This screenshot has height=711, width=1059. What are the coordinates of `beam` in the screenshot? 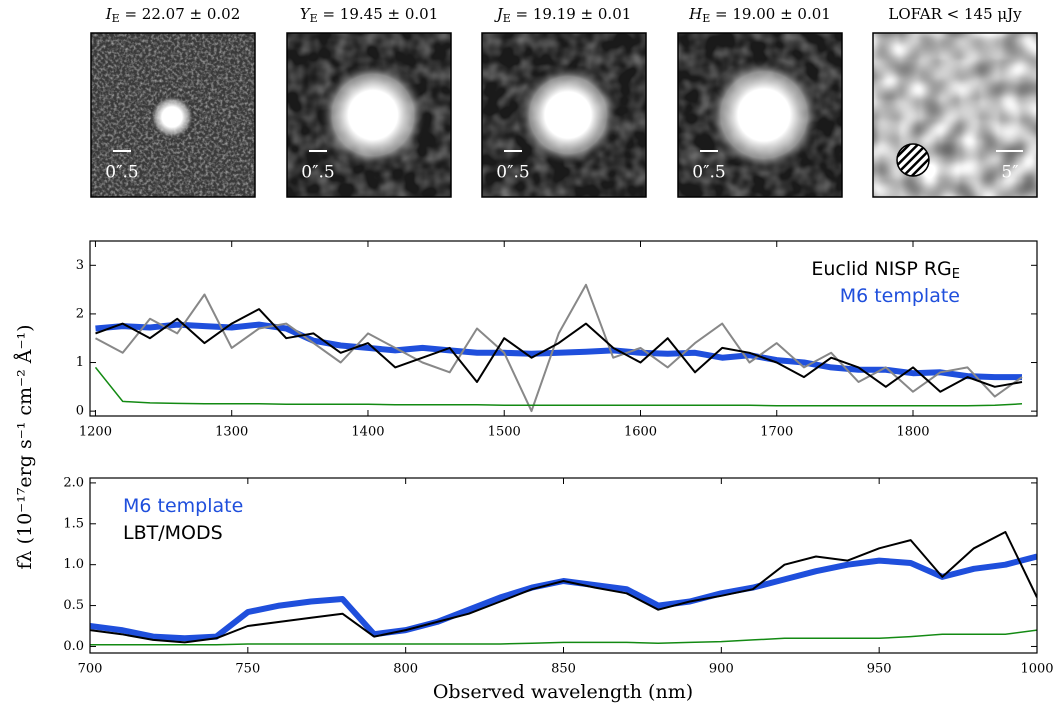 It's located at (913, 160).